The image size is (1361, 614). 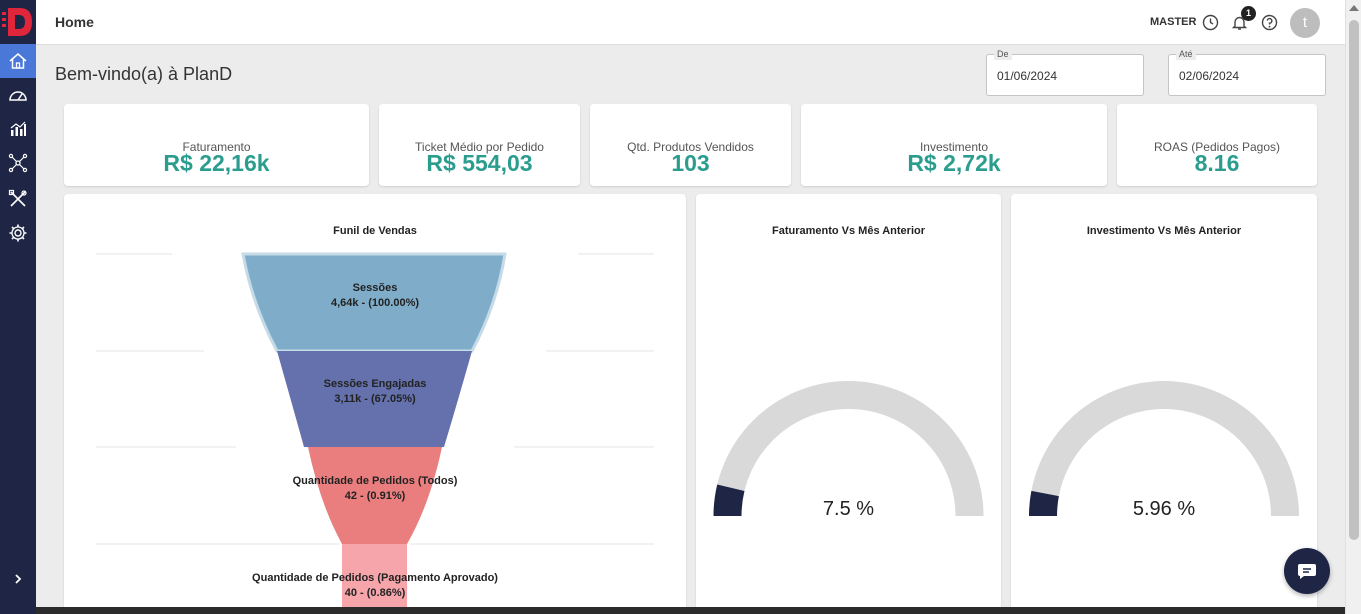 I want to click on page-title: Home, so click(x=74, y=22).